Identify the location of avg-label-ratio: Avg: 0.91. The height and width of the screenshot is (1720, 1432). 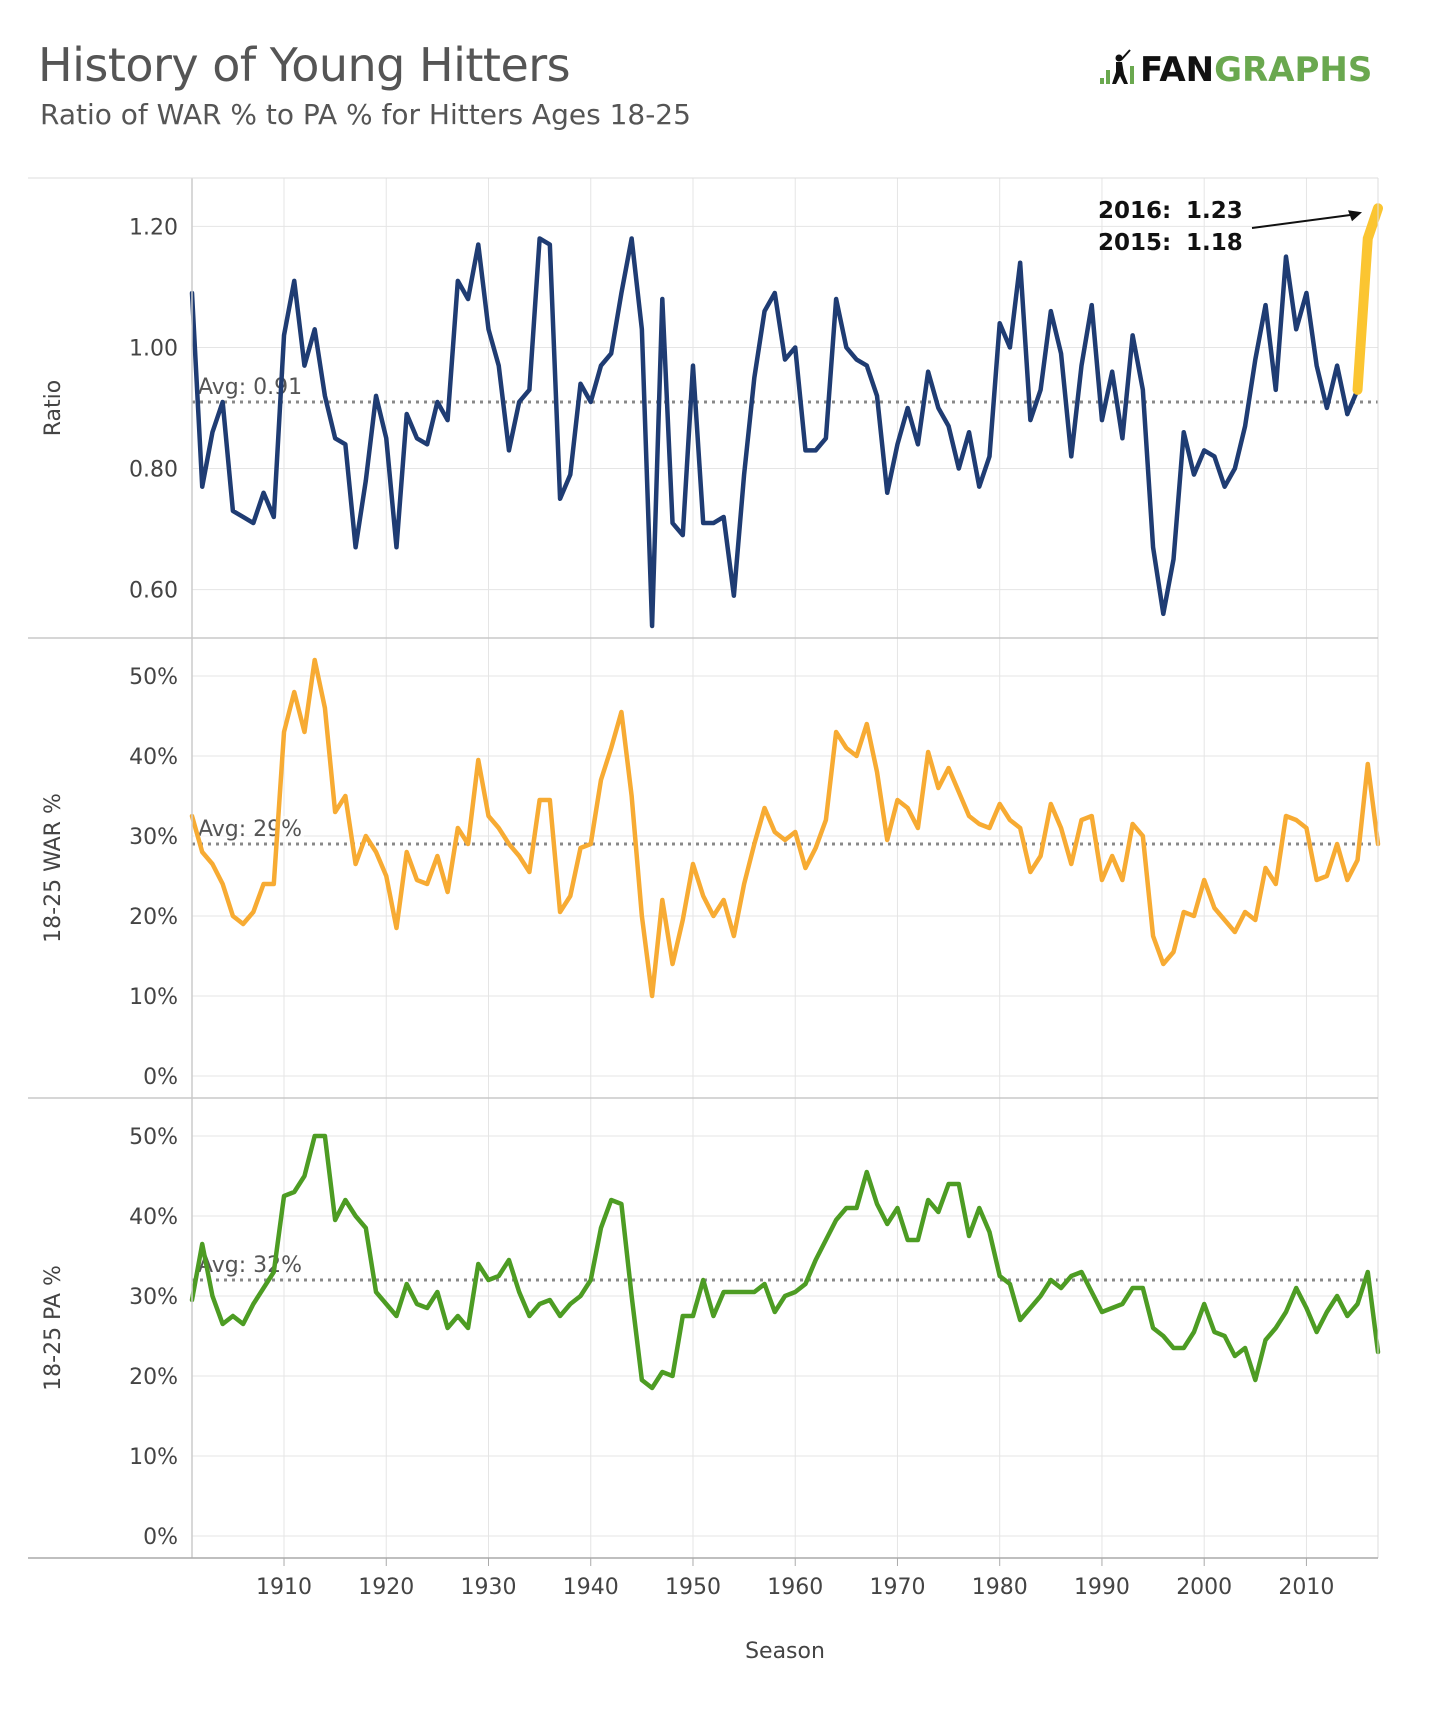
(250, 387).